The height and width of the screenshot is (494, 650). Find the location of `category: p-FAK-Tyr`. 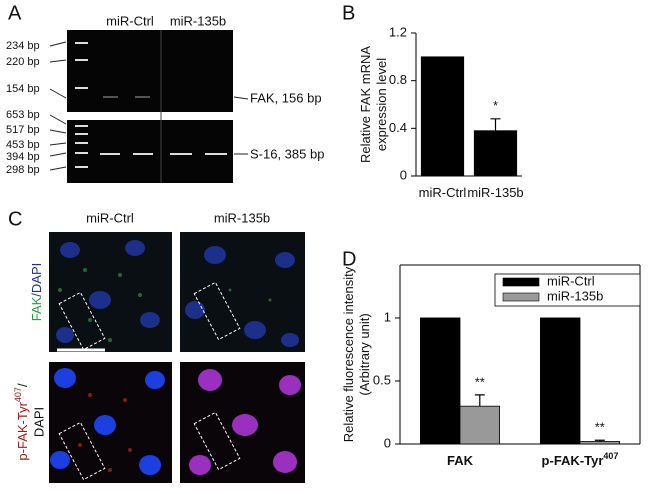

category: p-FAK-Tyr is located at coordinates (573, 460).